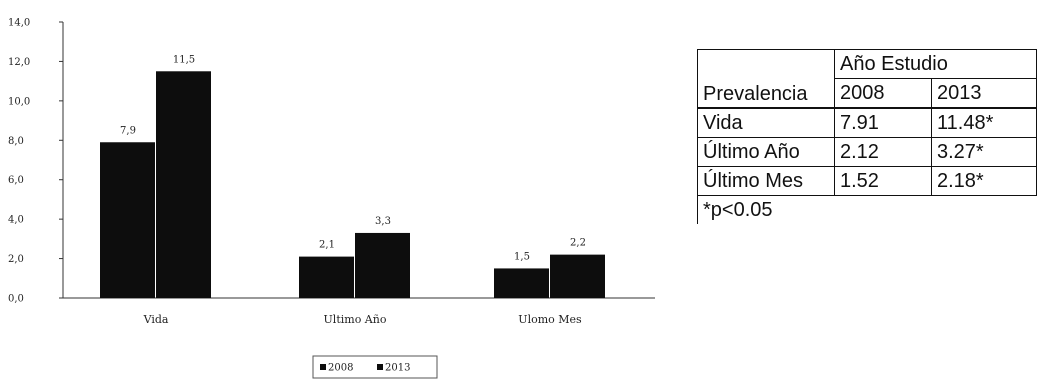  I want to click on year-2013-header: 2013, so click(984, 93).